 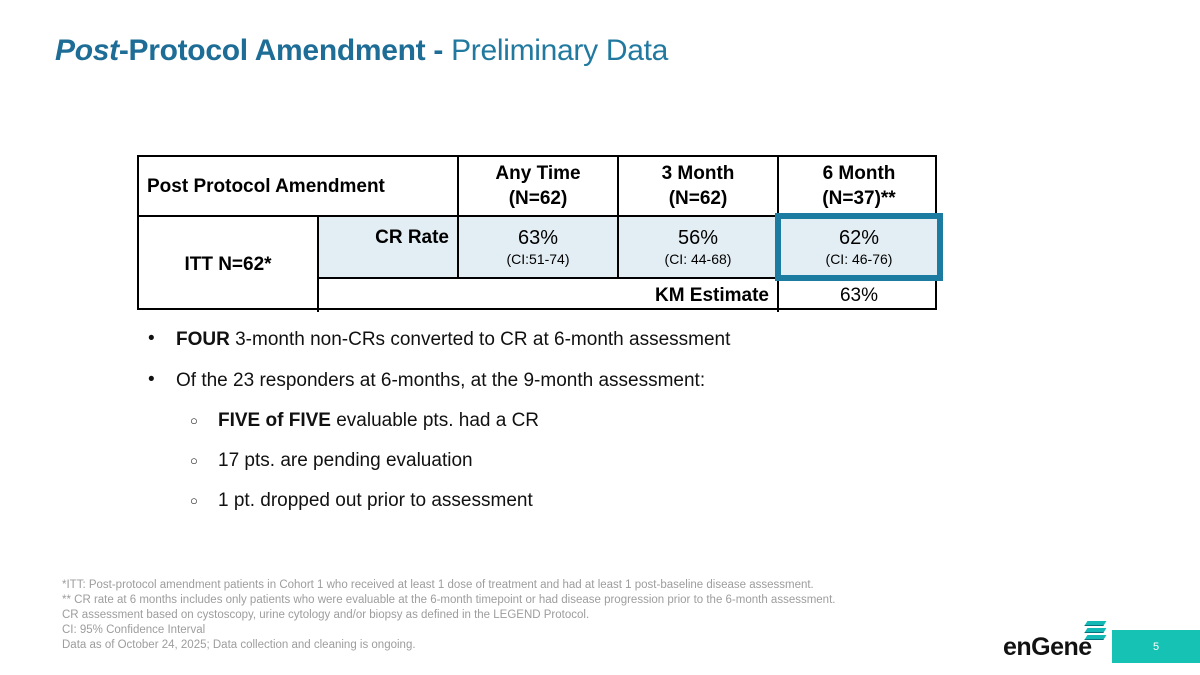 I want to click on column-header-any-time-line2: (N=62), so click(x=538, y=198).